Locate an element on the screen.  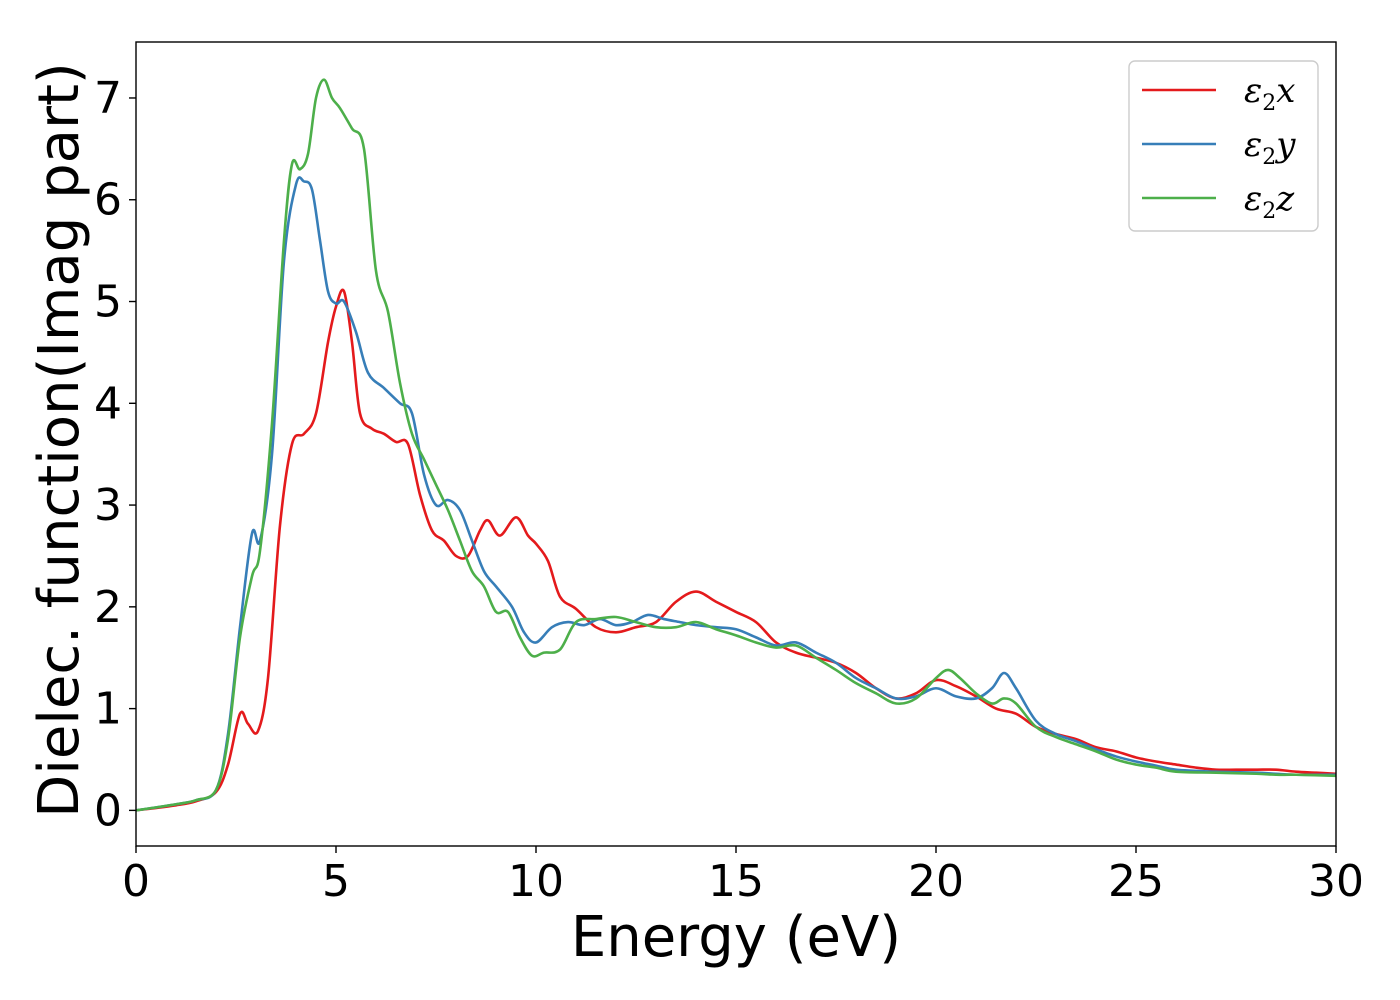
y-tick-label: 7 is located at coordinates (108, 98).